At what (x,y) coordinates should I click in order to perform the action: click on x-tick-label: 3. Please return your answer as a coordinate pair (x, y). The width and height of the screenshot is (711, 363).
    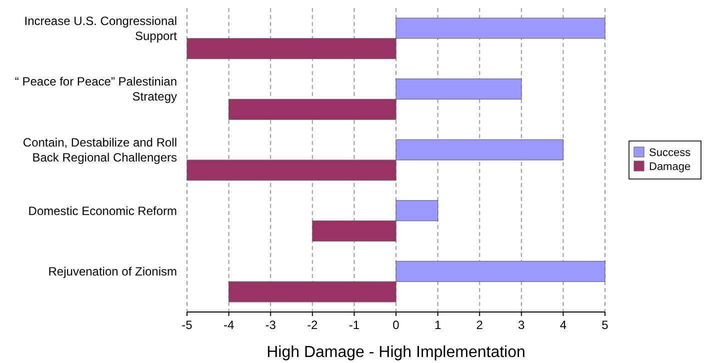
    Looking at the image, I should click on (522, 325).